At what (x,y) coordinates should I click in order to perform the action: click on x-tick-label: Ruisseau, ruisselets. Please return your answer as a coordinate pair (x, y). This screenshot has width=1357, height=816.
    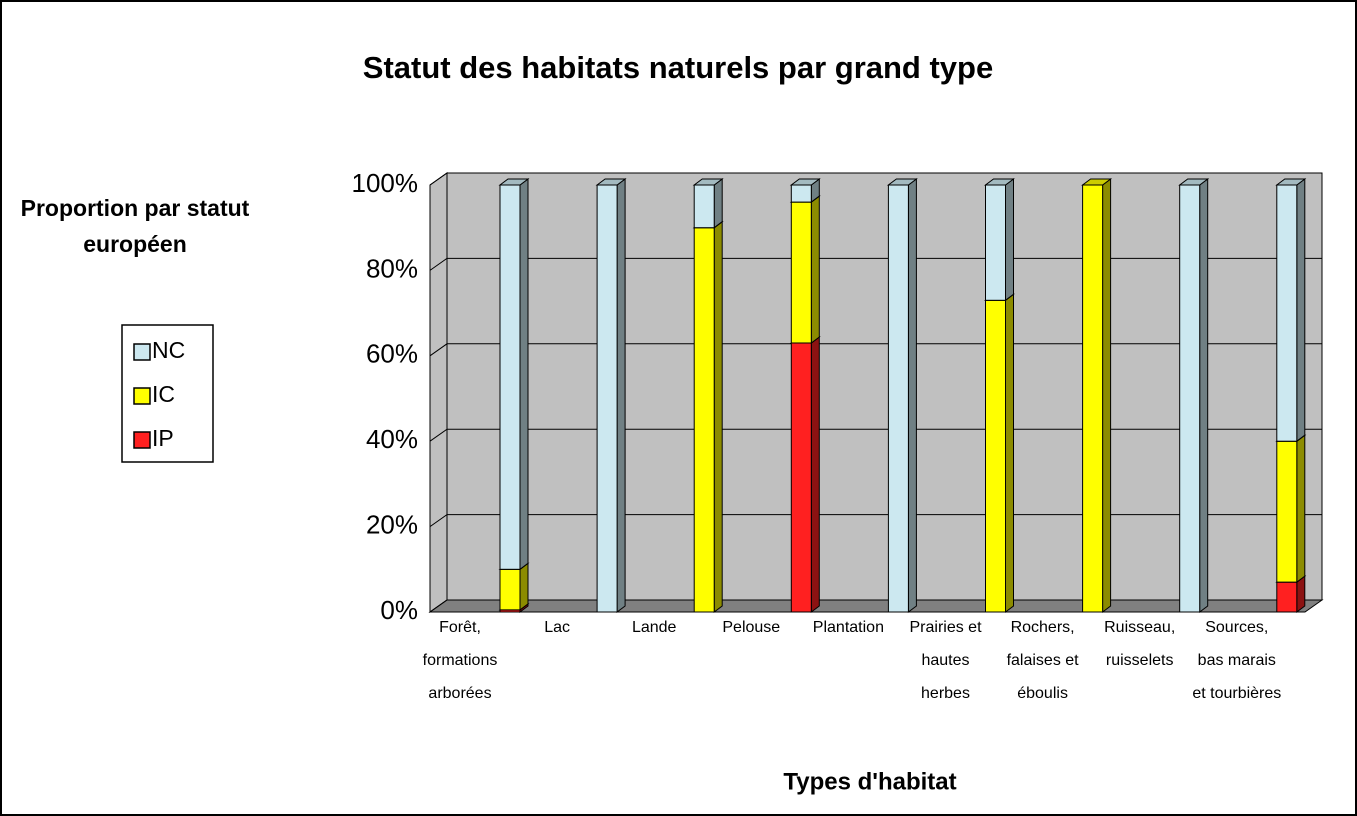
    Looking at the image, I should click on (1140, 644).